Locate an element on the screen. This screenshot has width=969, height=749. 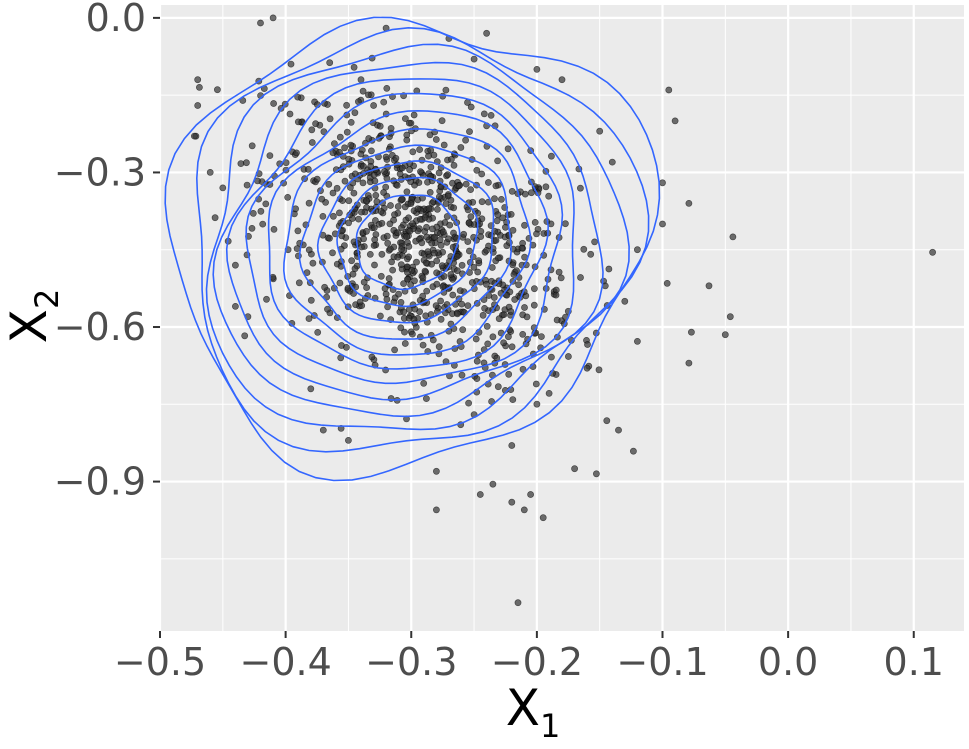
y-tick-label: −0.9 is located at coordinates (100, 482).